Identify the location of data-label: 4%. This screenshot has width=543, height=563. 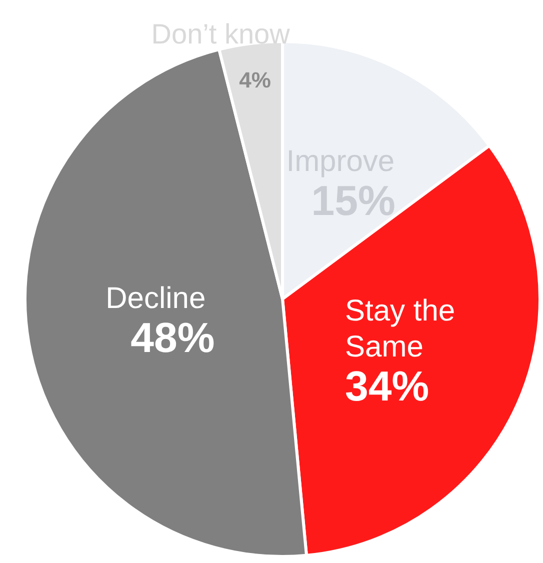
(255, 79).